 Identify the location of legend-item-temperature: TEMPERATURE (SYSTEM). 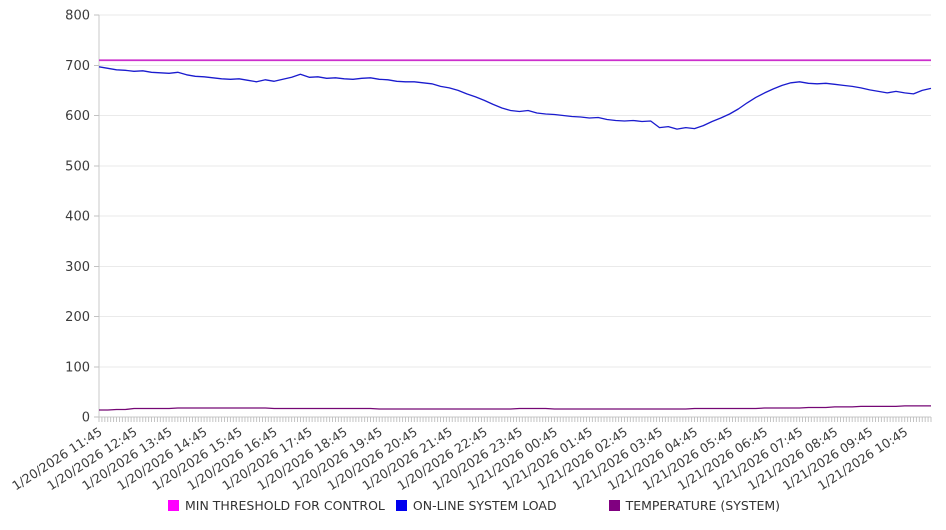
(694, 505).